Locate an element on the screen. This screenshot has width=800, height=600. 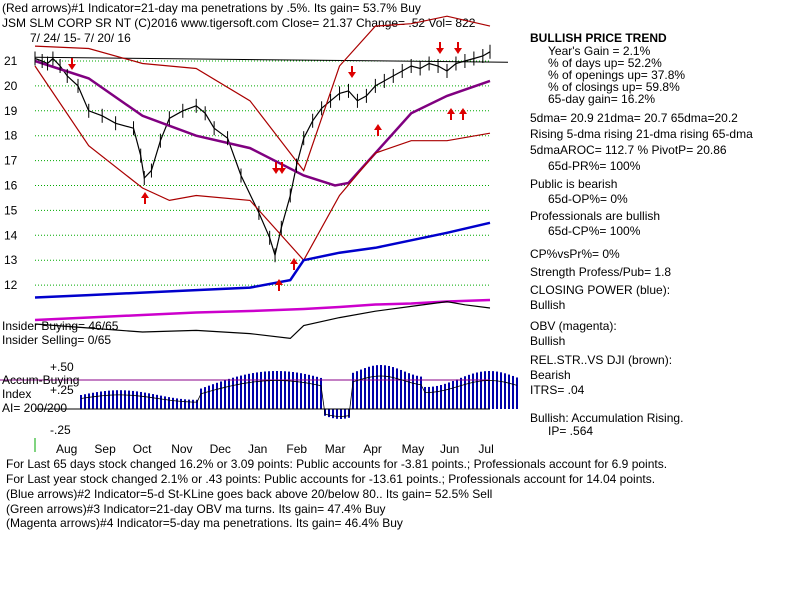
ai-label: AI= 200/200 is located at coordinates (34, 408).